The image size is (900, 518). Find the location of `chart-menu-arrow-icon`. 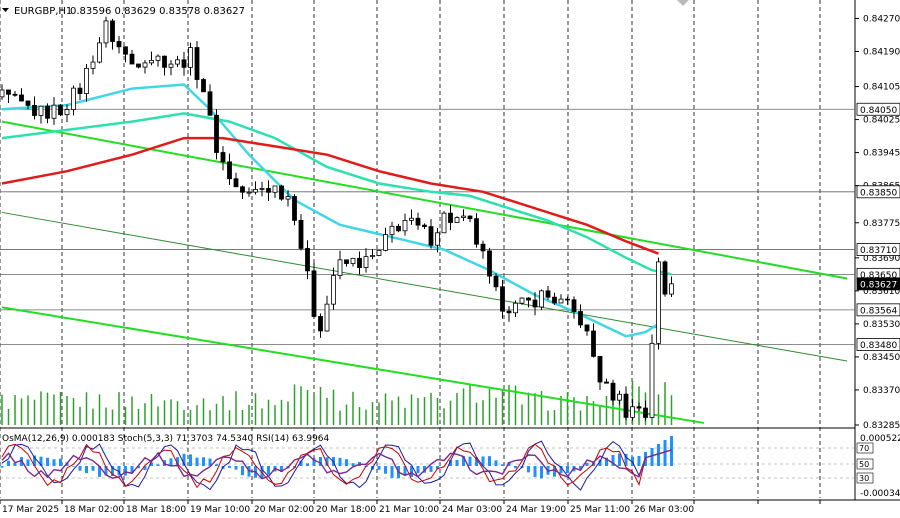

chart-menu-arrow-icon is located at coordinates (5, 10).